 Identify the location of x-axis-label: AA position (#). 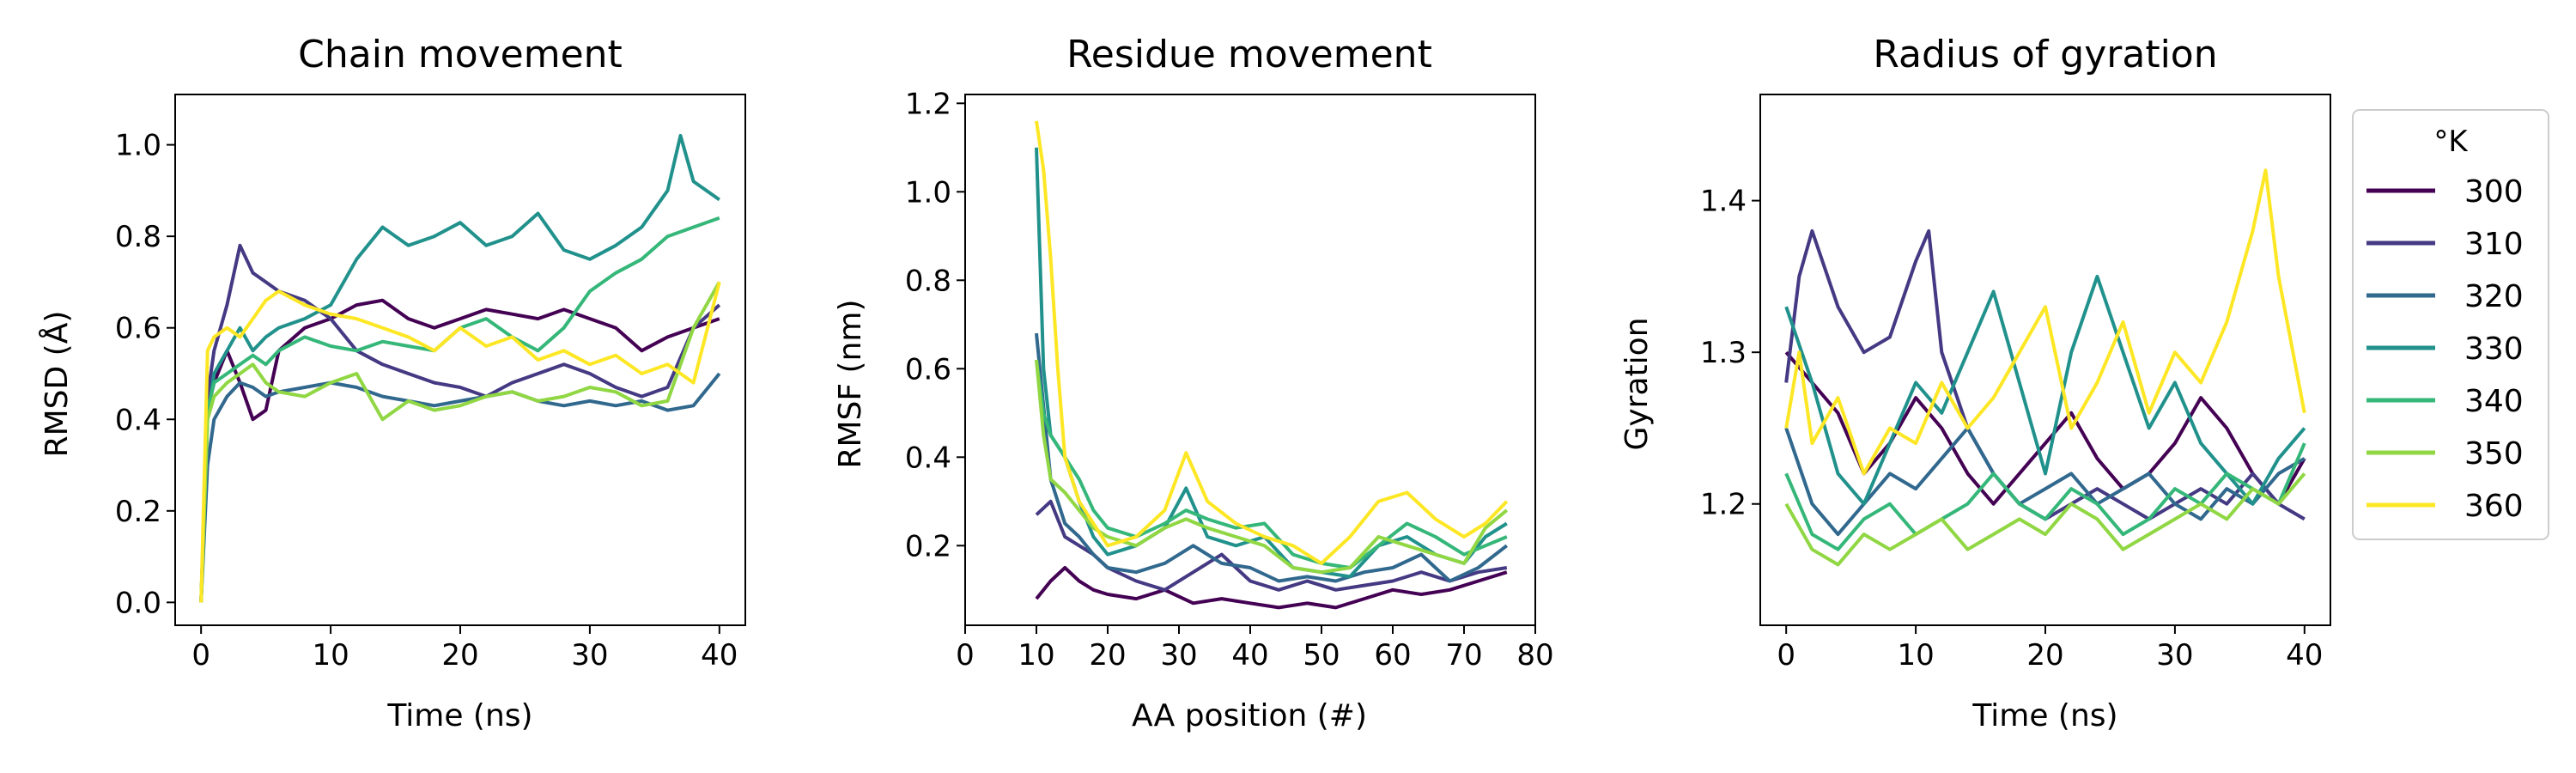
(1250, 715).